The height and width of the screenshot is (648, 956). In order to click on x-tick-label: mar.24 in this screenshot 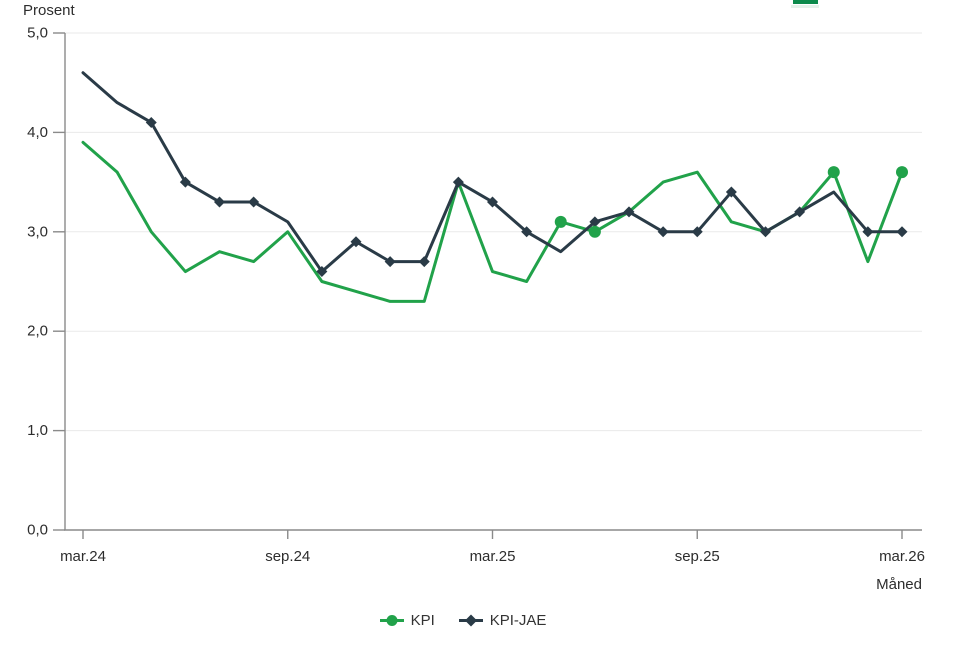, I will do `click(83, 556)`.